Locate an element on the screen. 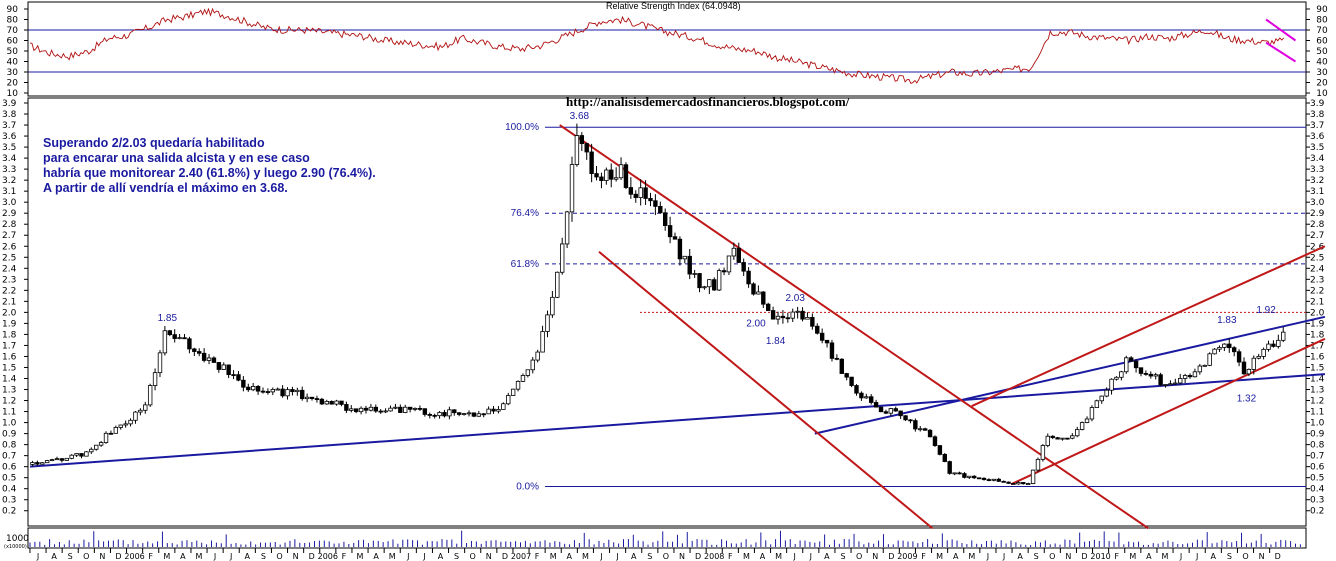 This screenshot has width=1336, height=561. price-data-label: 1.32 is located at coordinates (1247, 398).